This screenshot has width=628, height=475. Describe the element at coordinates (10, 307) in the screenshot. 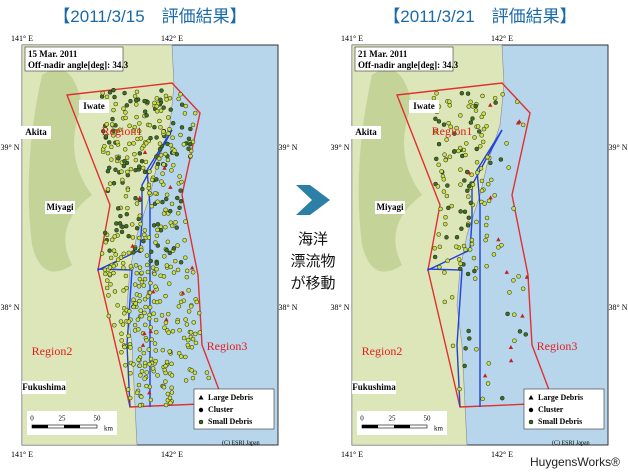

I see `map-label: 38° N` at that location.